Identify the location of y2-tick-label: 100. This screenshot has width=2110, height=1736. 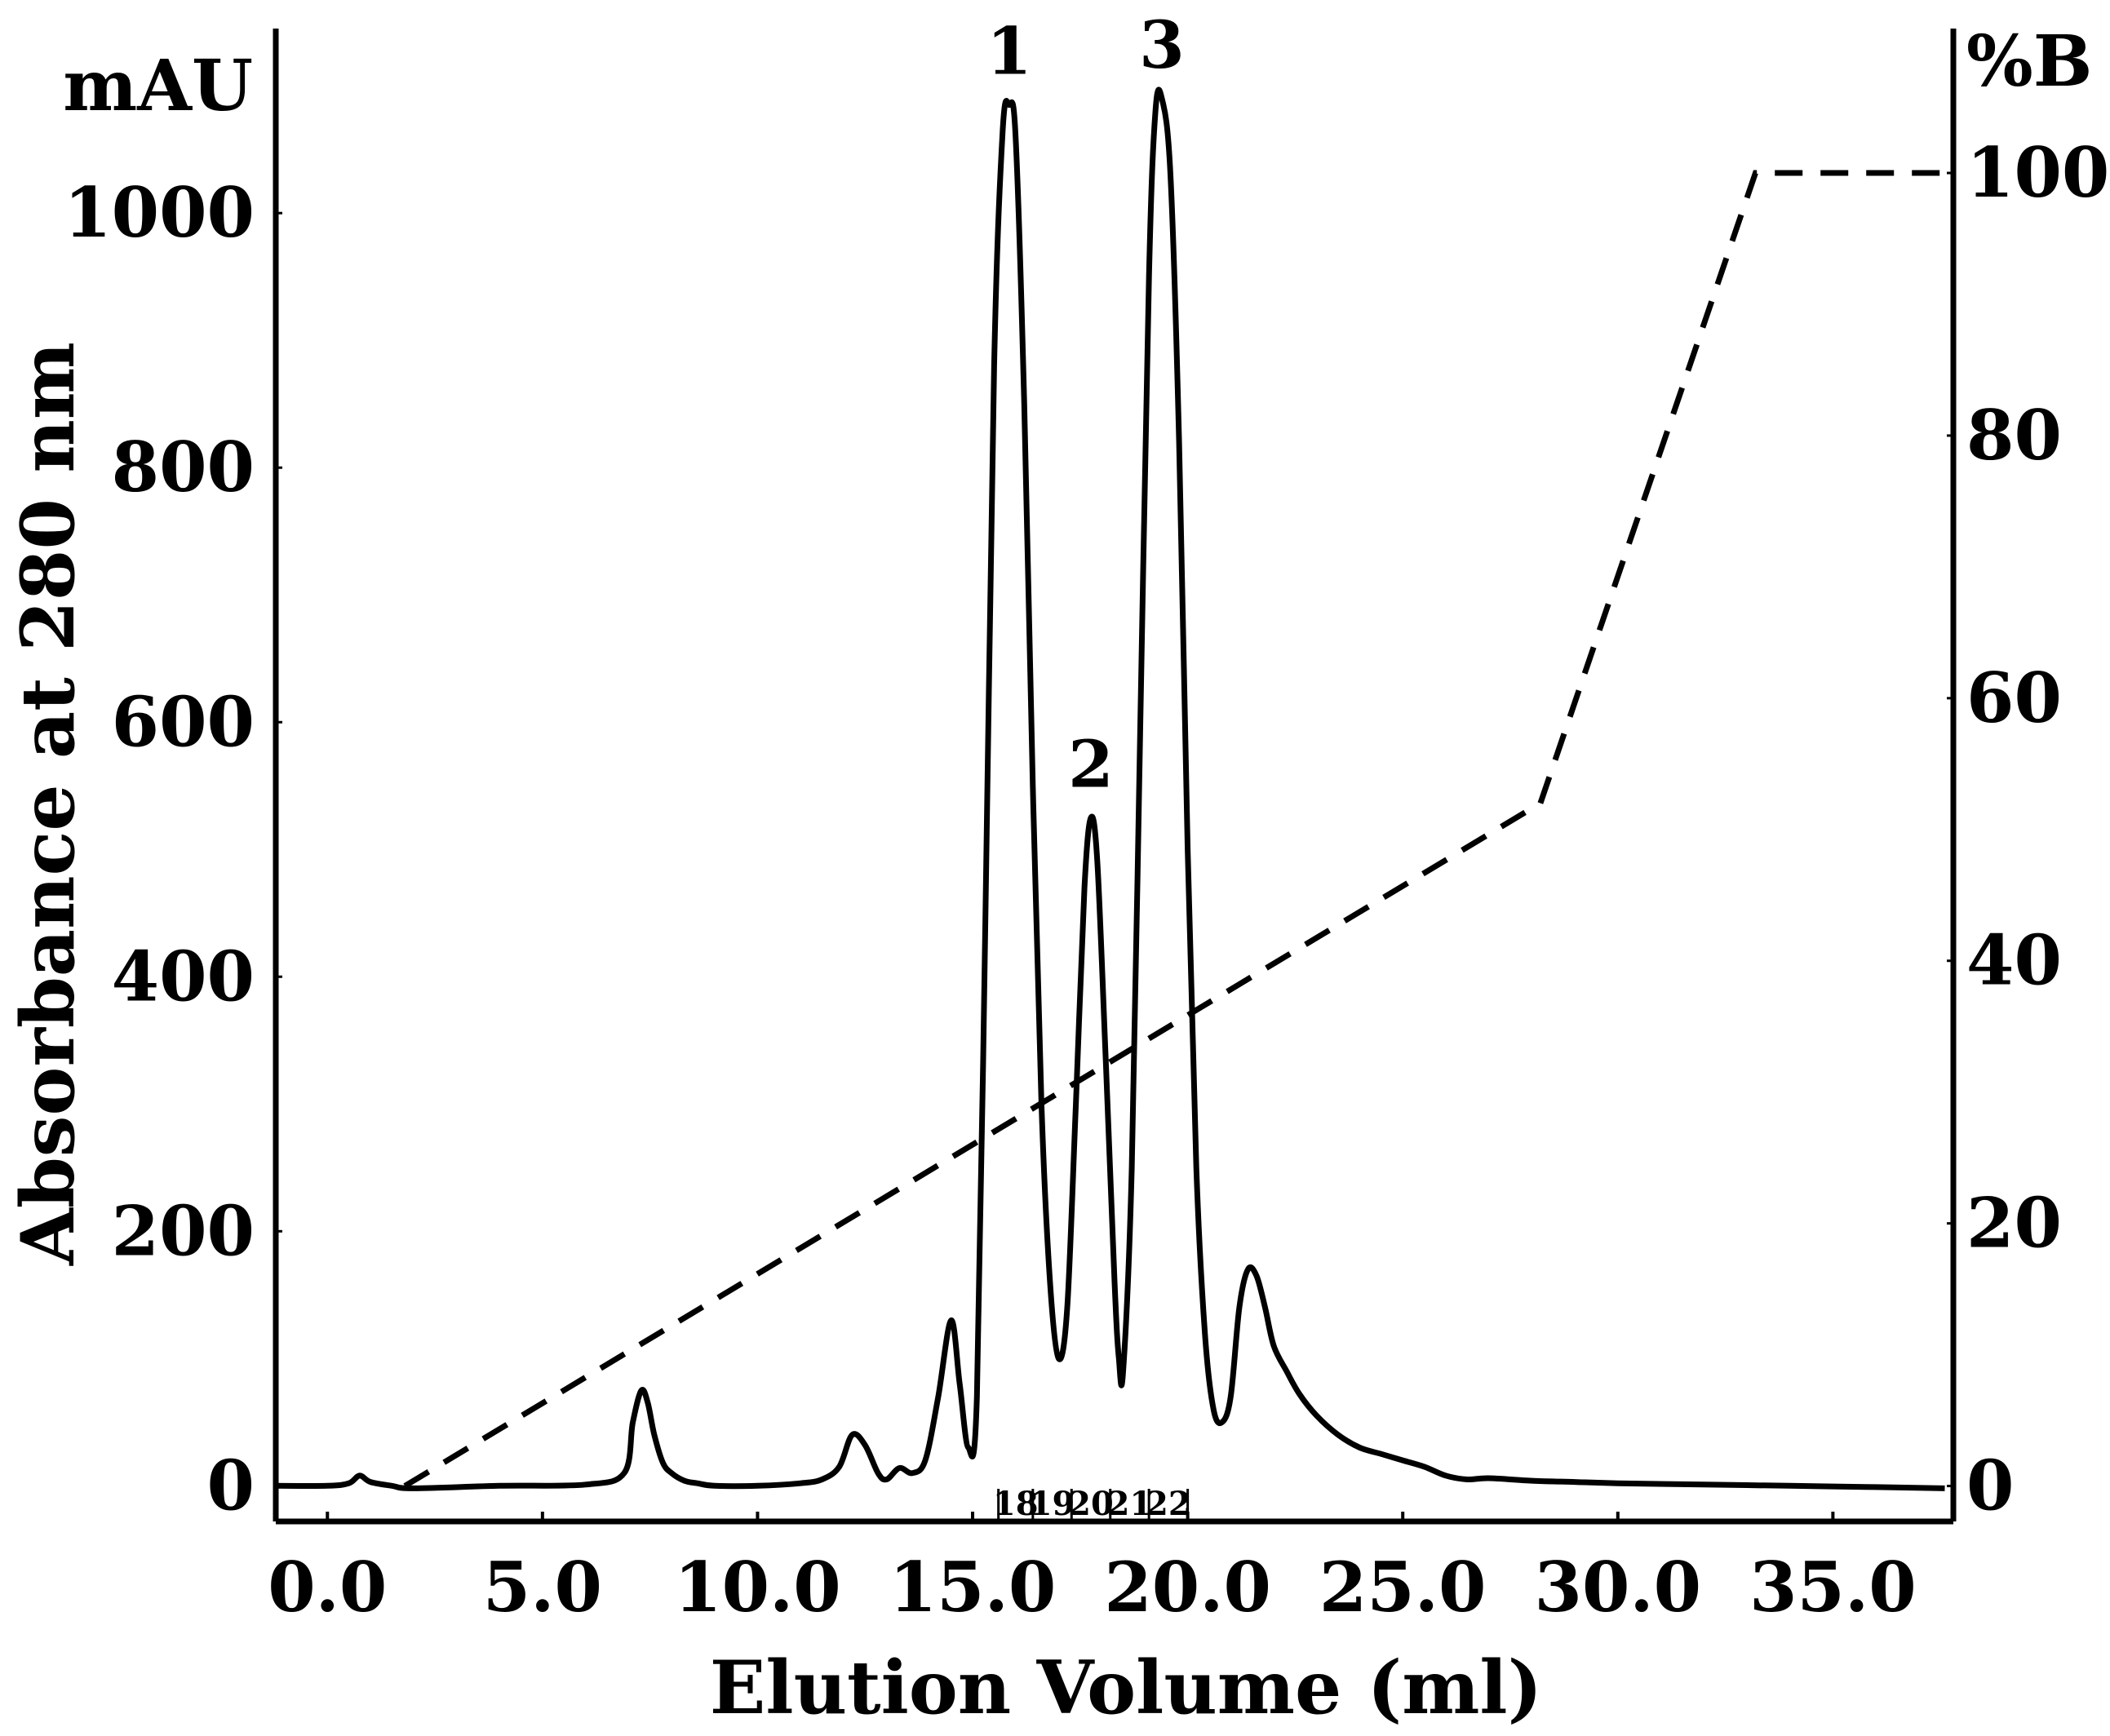
(2038, 172).